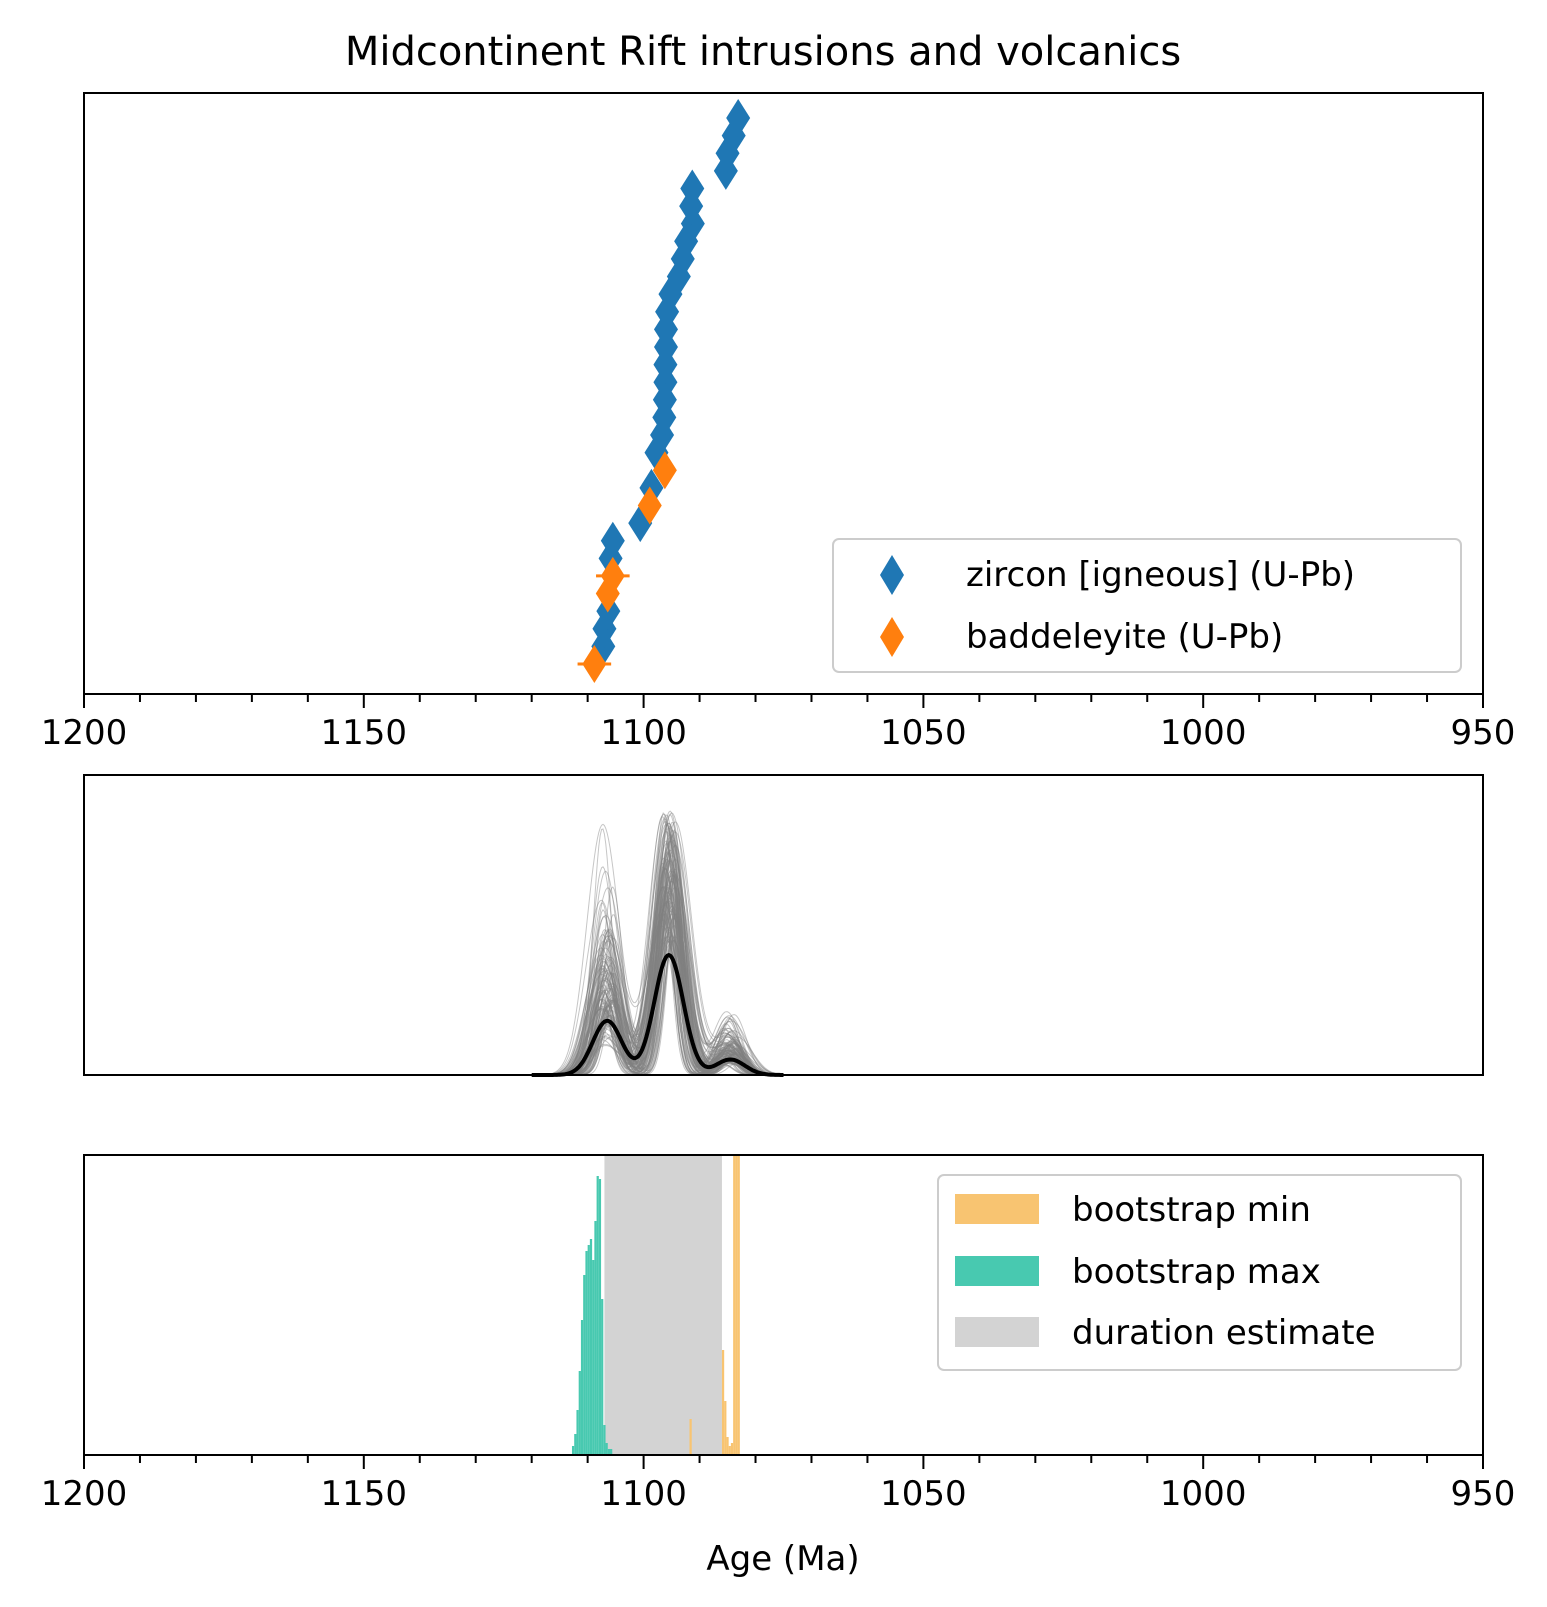  Describe the element at coordinates (892, 637) in the screenshot. I see `legend-baddeleyite-marker` at that location.